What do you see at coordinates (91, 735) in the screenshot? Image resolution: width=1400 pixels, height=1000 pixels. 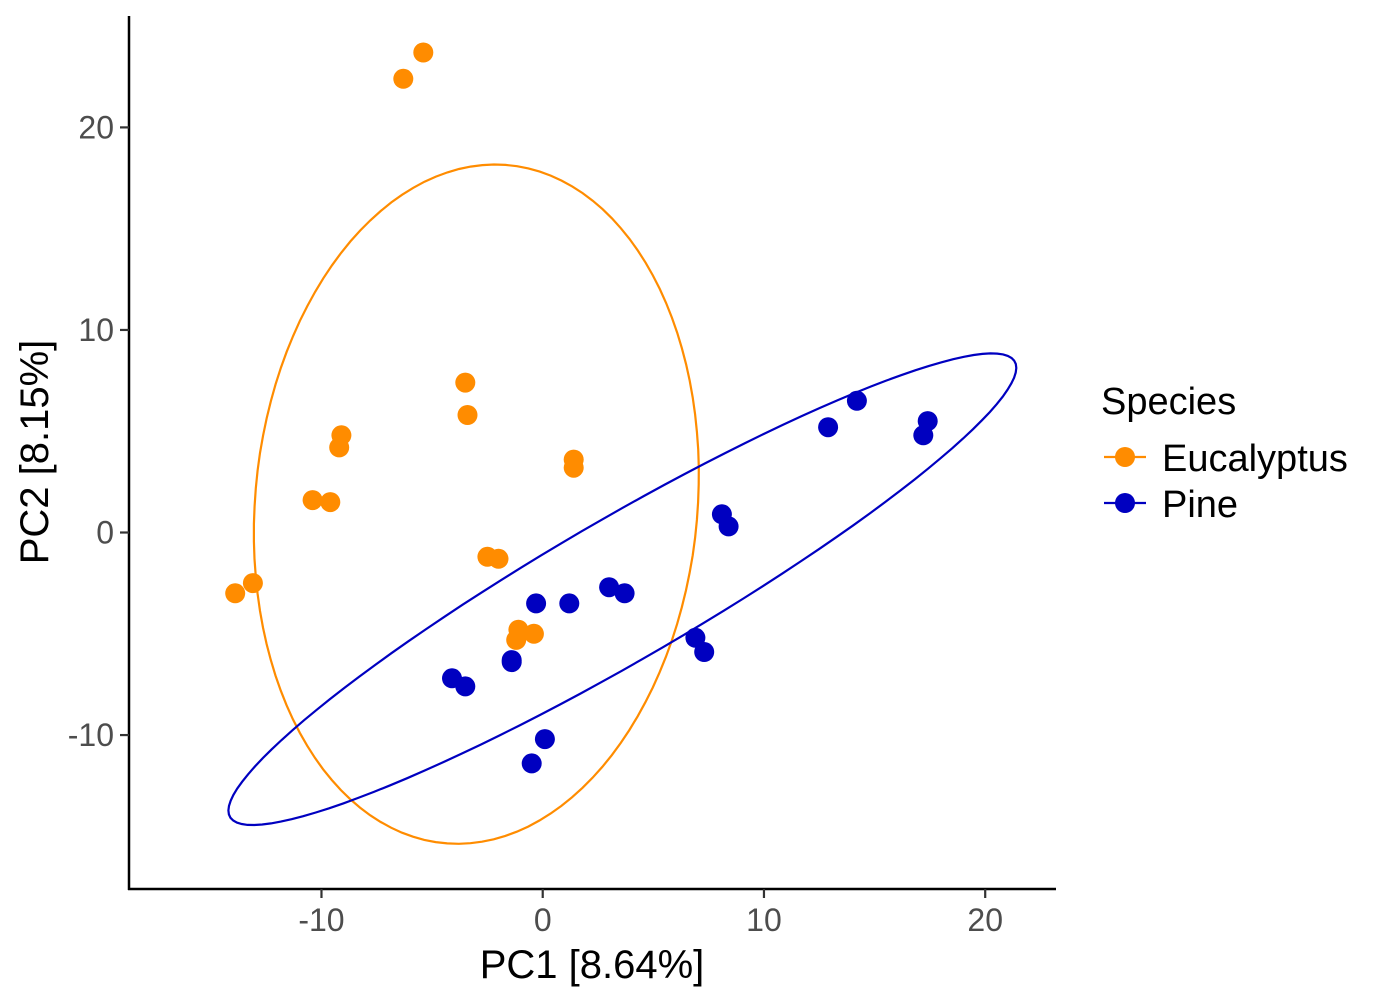 I see `y-tick-label: -10` at bounding box center [91, 735].